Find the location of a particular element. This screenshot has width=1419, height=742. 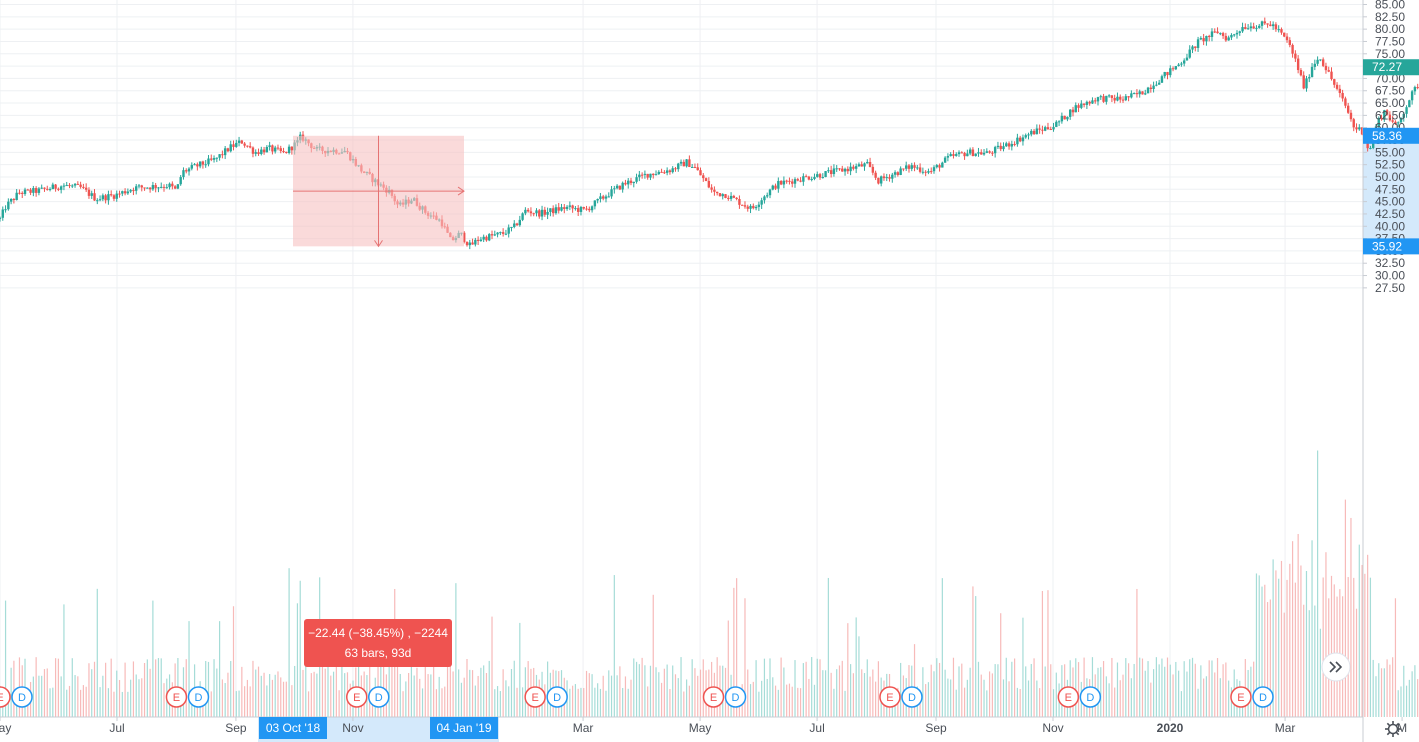

scroll-to-realtime-button is located at coordinates (1336, 667).